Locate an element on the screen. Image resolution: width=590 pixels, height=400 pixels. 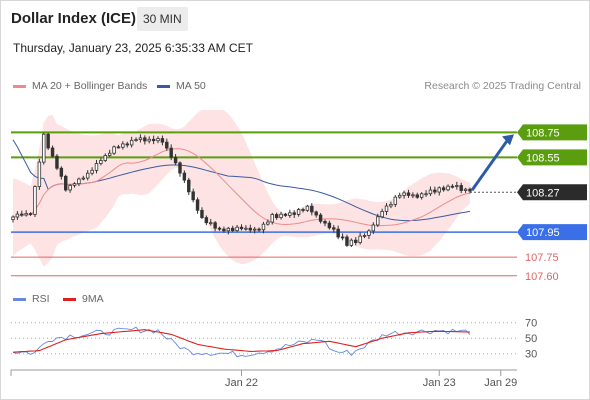
level-label-1: 108.55 is located at coordinates (543, 158).